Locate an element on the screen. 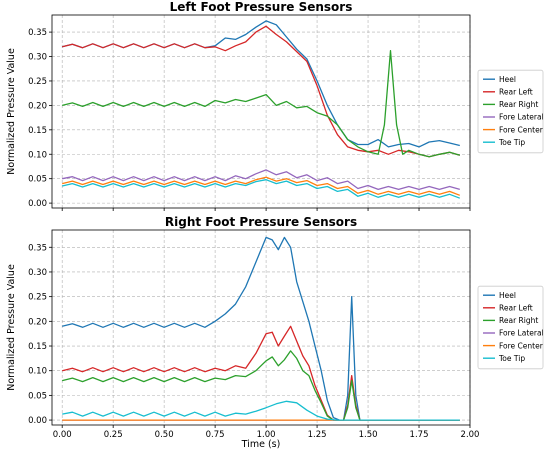  x-tick-label: 1.75 is located at coordinates (419, 435).